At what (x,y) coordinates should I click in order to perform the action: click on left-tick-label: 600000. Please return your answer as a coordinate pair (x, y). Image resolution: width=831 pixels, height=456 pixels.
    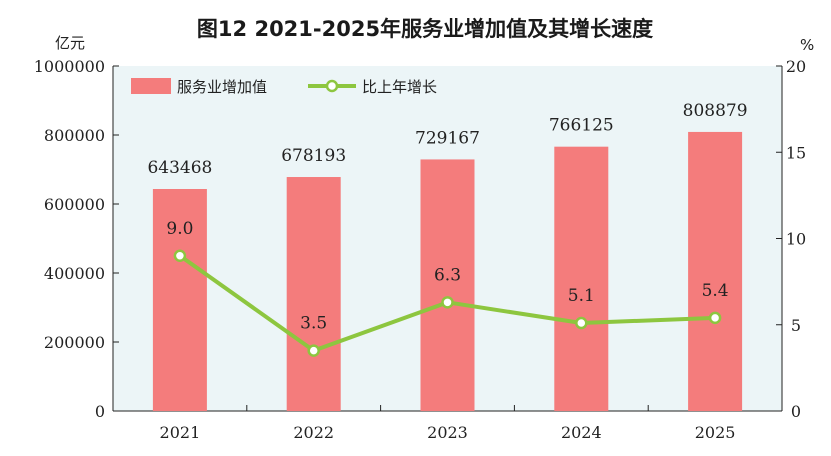
    Looking at the image, I should click on (74, 204).